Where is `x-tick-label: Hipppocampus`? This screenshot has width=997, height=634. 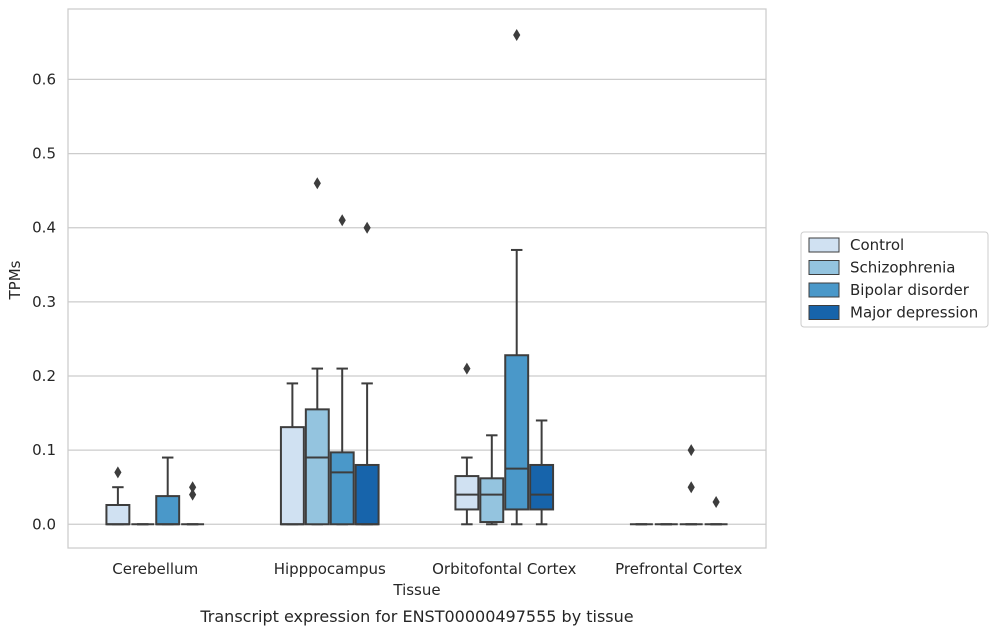
x-tick-label: Hipppocampus is located at coordinates (330, 569).